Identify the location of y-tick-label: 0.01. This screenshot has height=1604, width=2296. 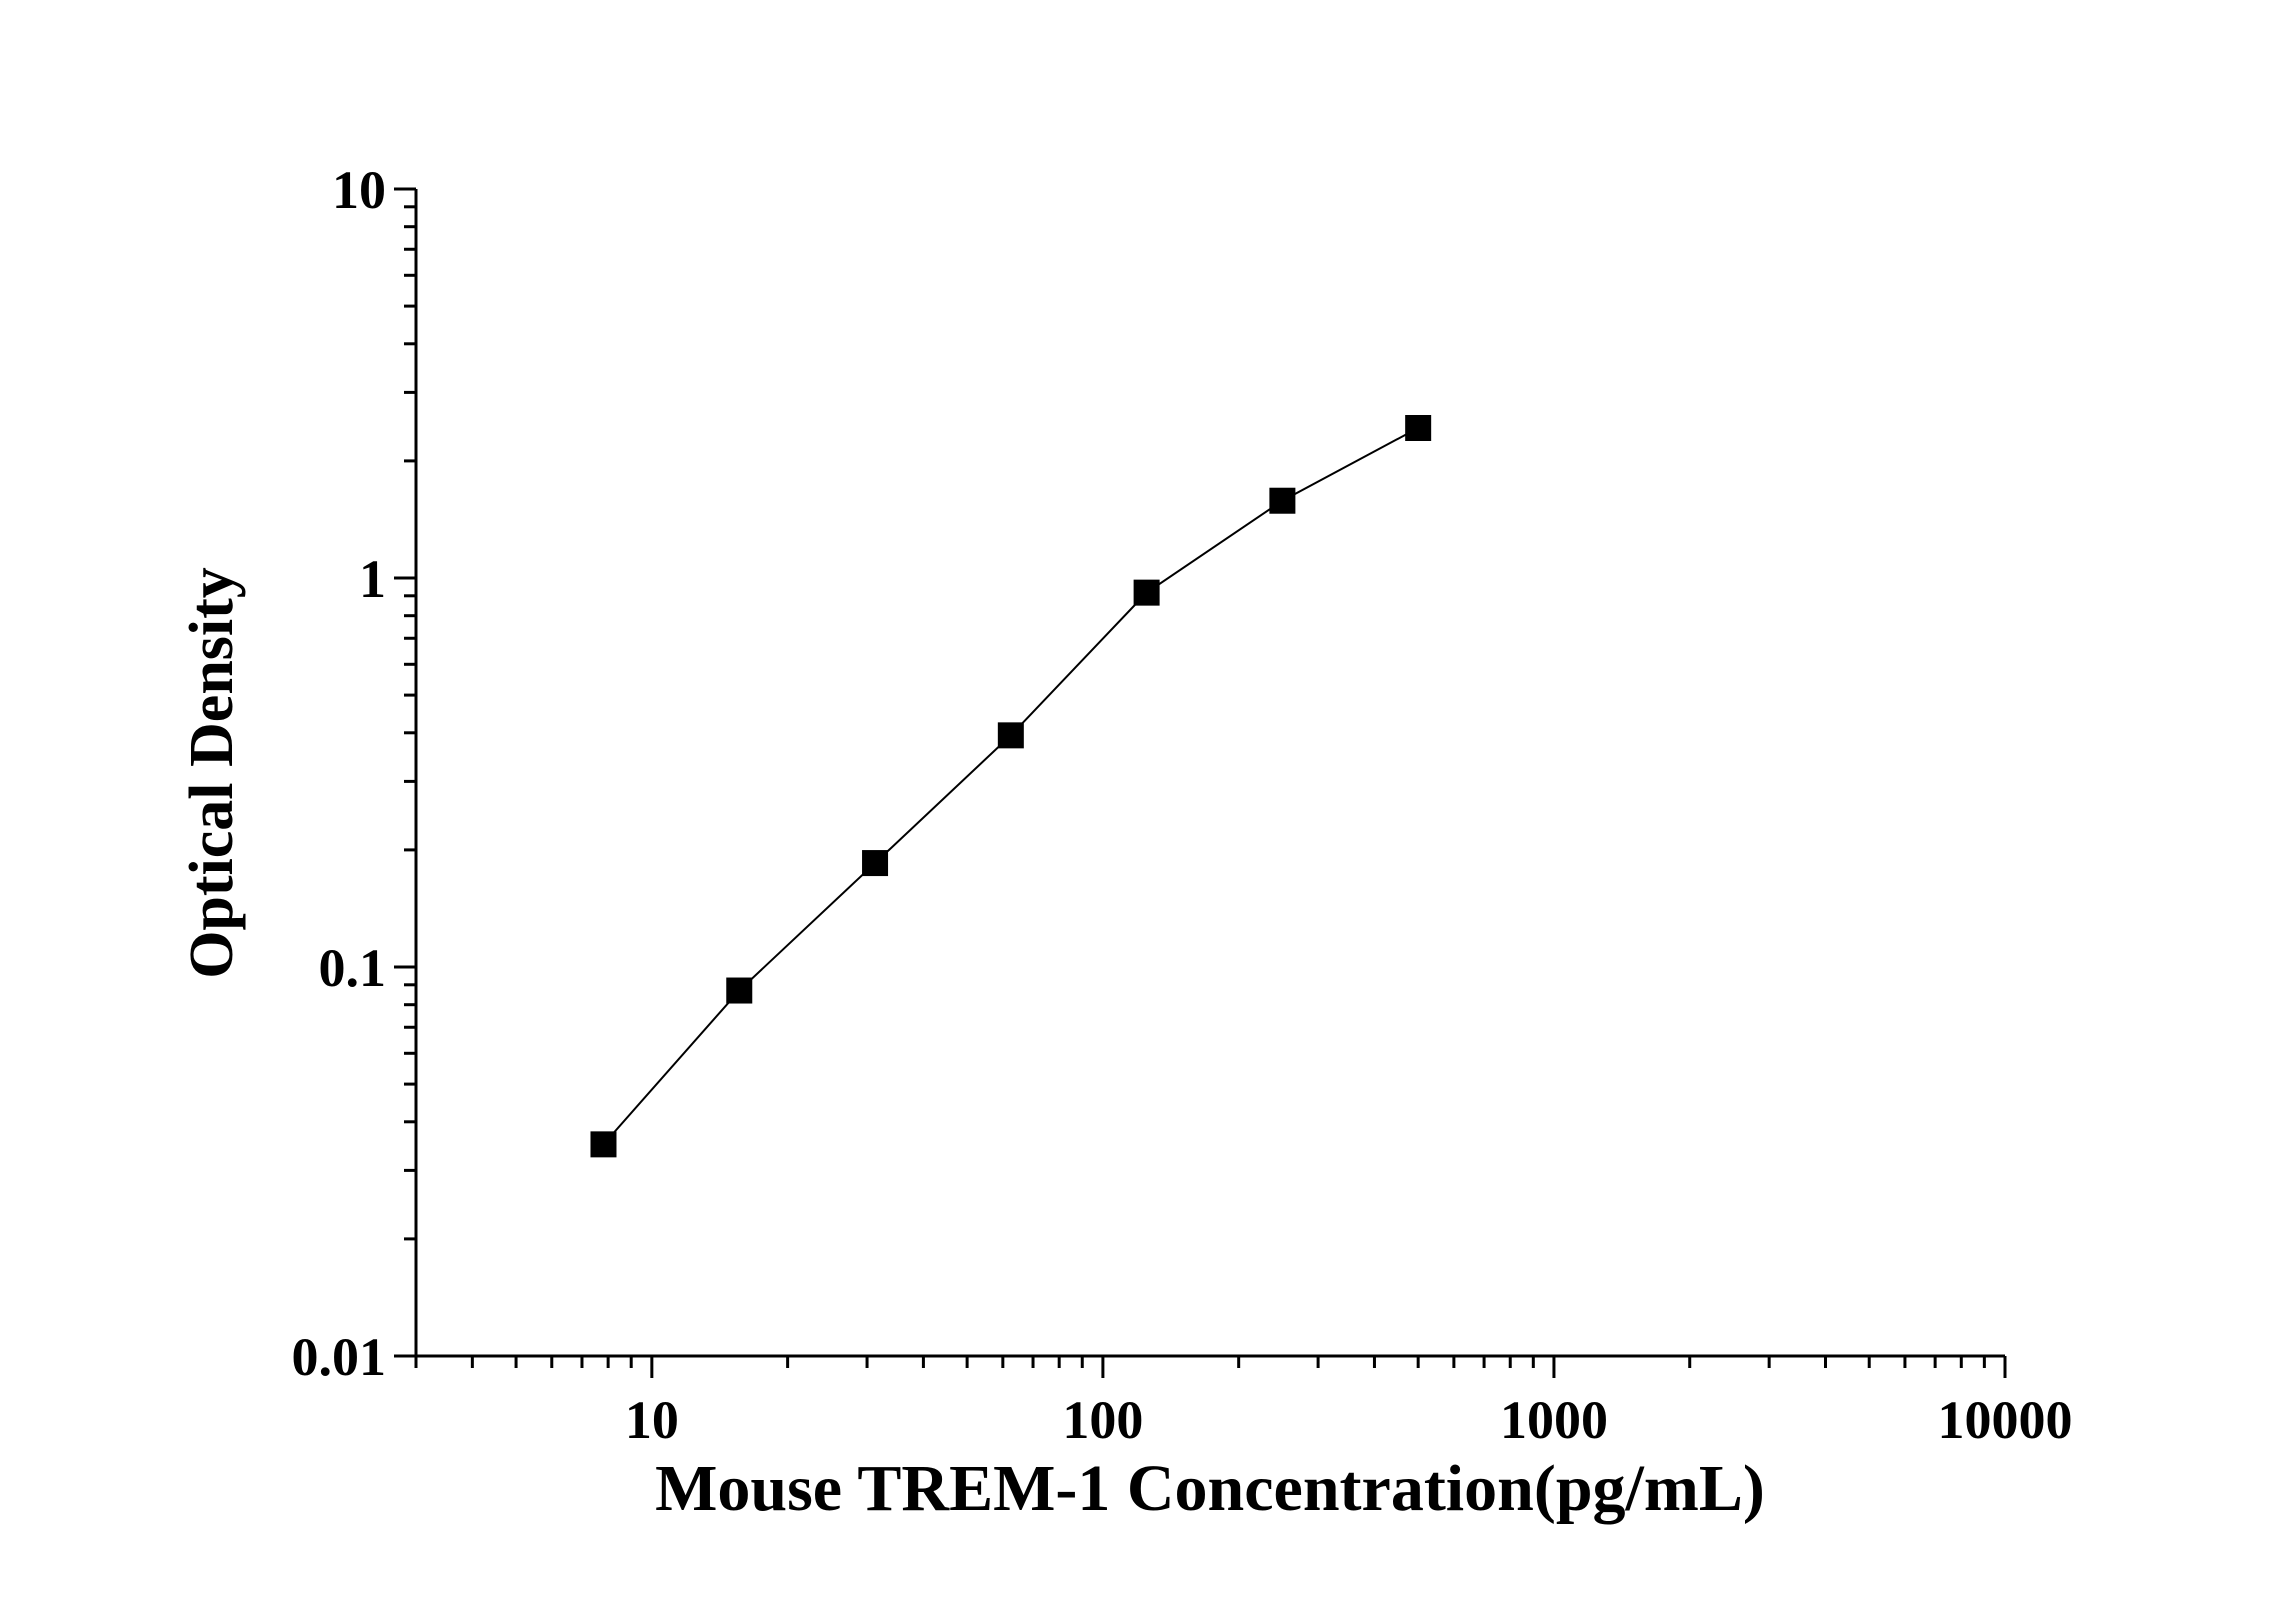
(339, 1357).